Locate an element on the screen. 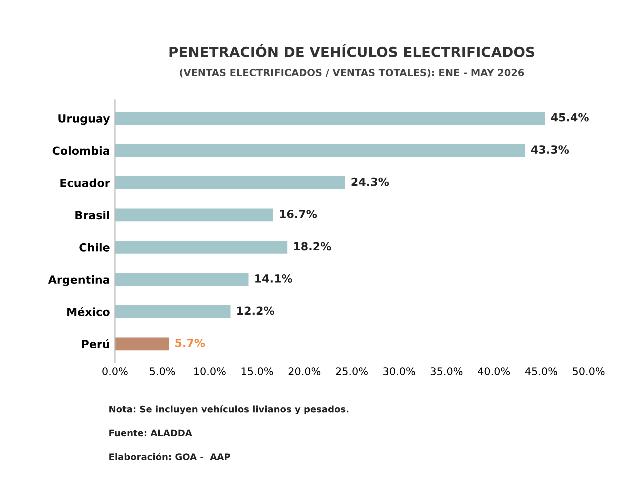  x-tick-label: 40.0% is located at coordinates (494, 372).